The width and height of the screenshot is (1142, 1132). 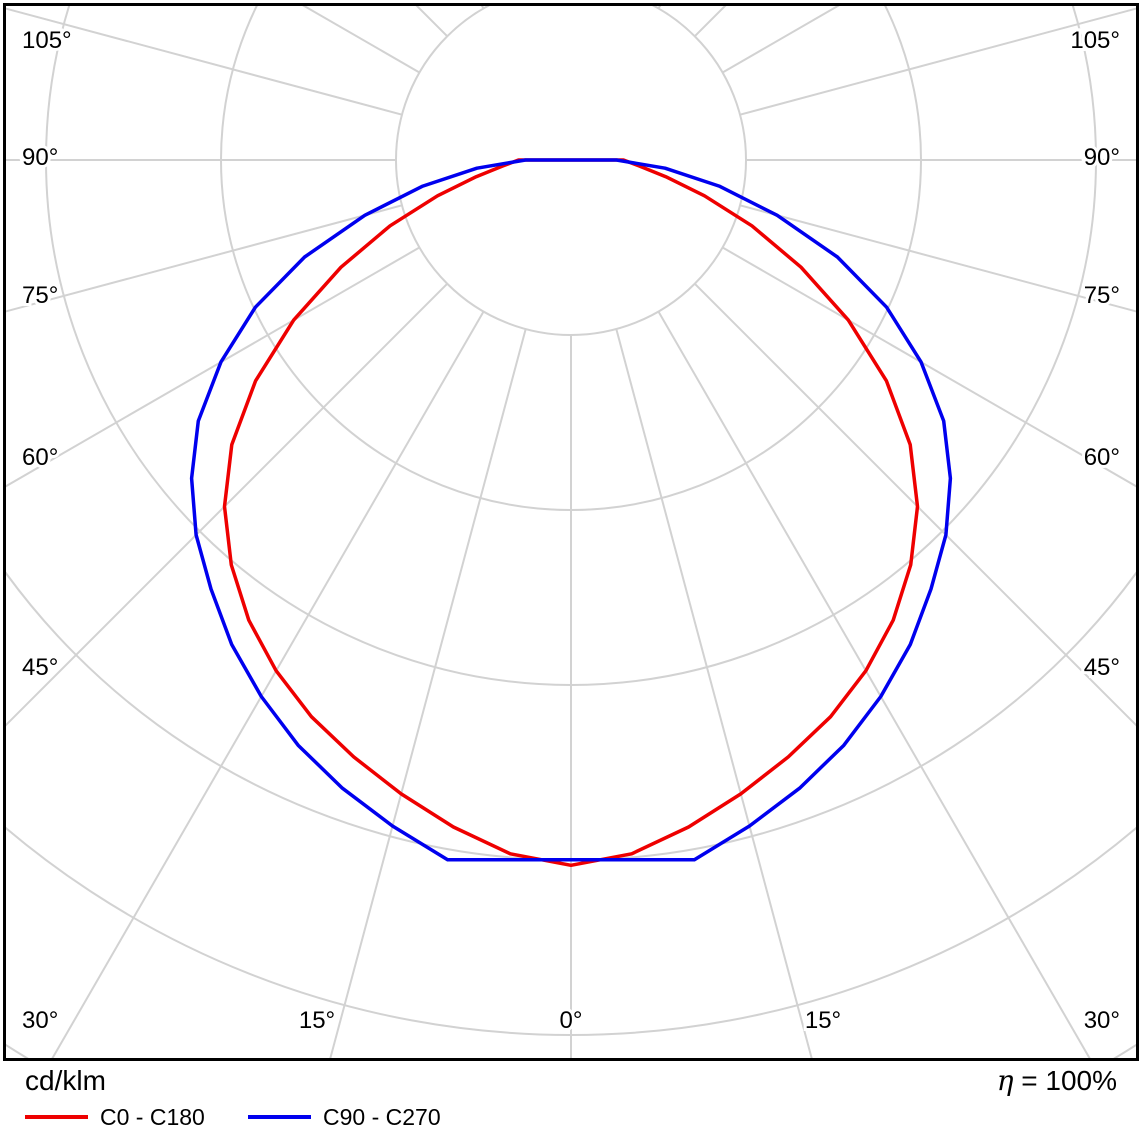 What do you see at coordinates (1005, 1080) in the screenshot?
I see `eta-symbol-icon: η` at bounding box center [1005, 1080].